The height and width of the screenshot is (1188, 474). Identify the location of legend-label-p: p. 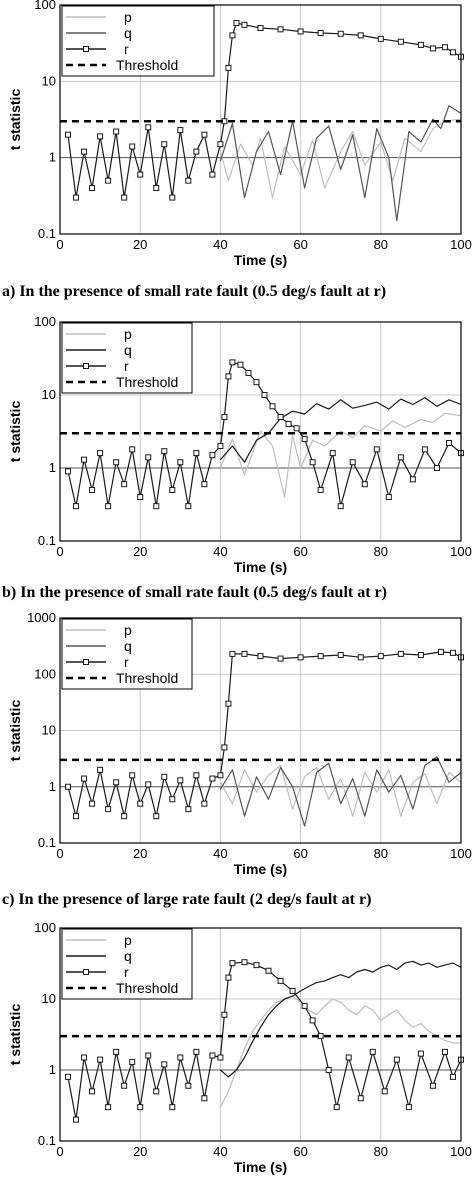
(128, 630).